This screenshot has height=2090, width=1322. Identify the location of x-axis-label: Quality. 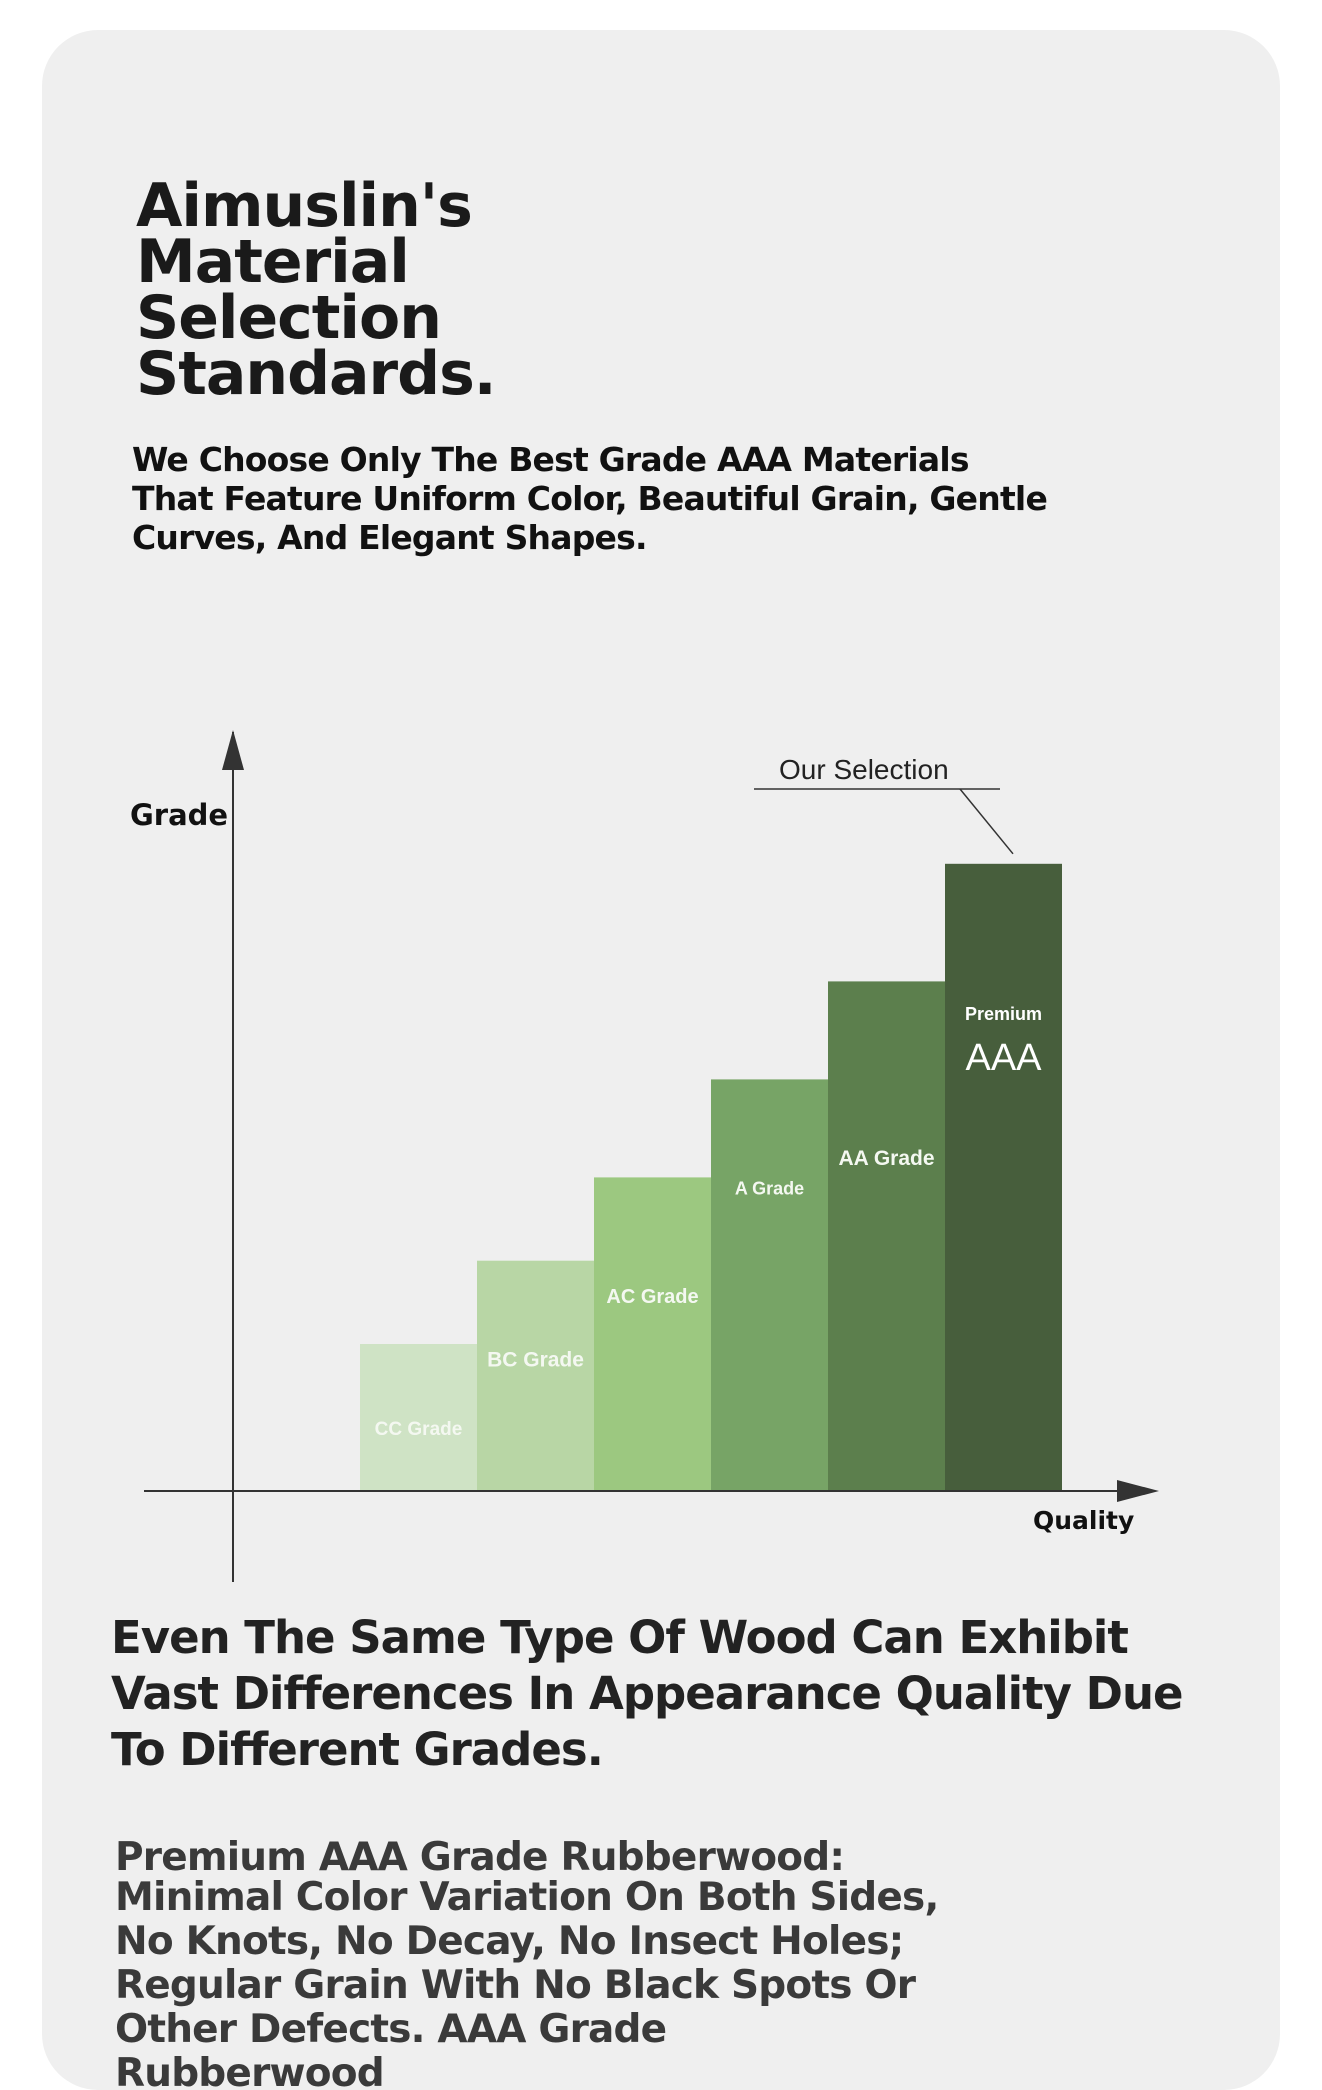
(1083, 1520).